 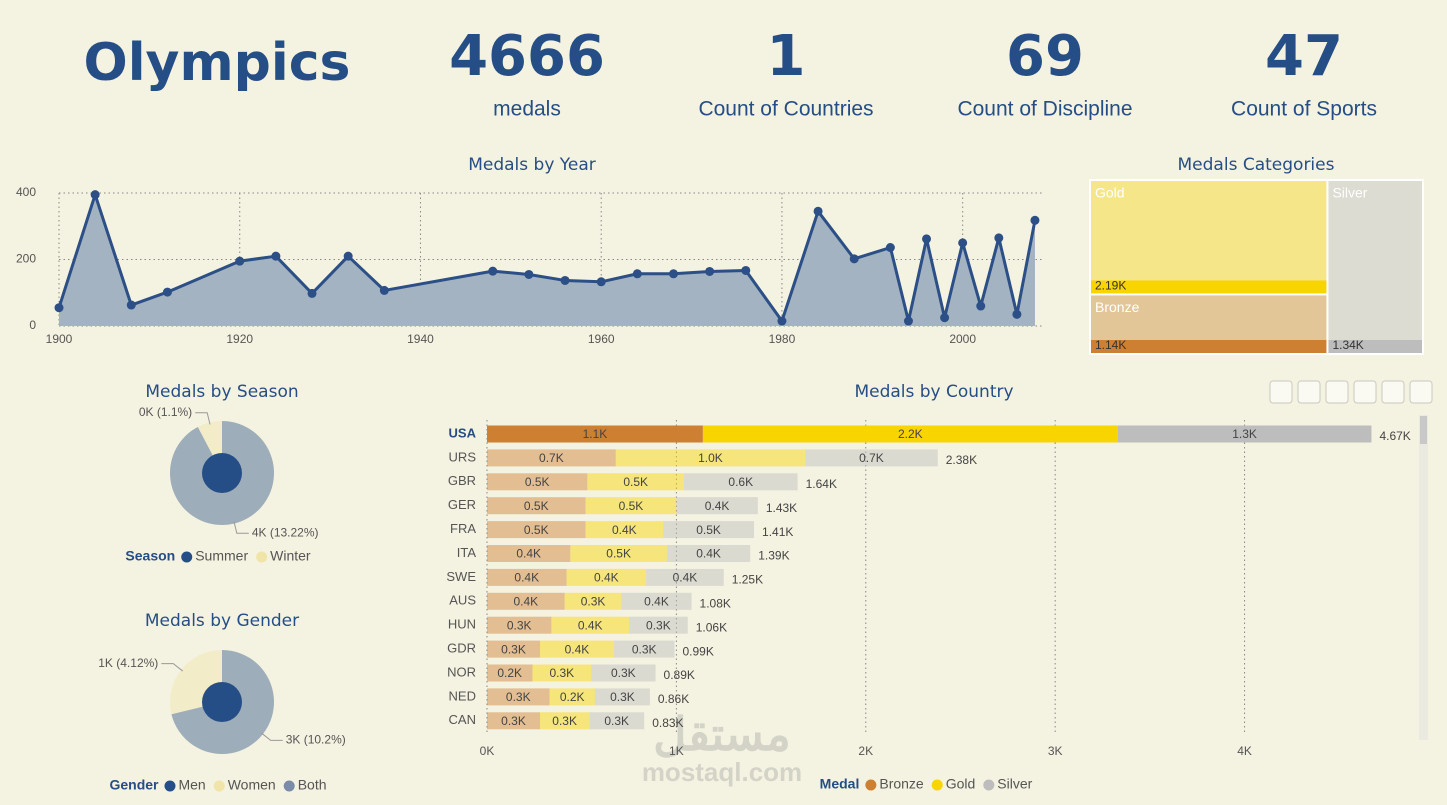 I want to click on total-label: 1.06K, so click(x=711, y=627).